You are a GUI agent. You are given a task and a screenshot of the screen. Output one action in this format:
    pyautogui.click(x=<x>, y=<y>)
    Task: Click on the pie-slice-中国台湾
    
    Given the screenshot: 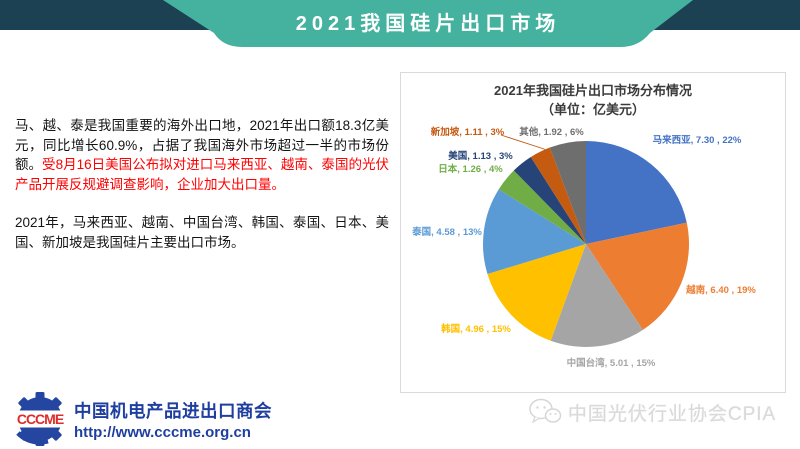 What is the action you would take?
    pyautogui.click(x=596, y=296)
    